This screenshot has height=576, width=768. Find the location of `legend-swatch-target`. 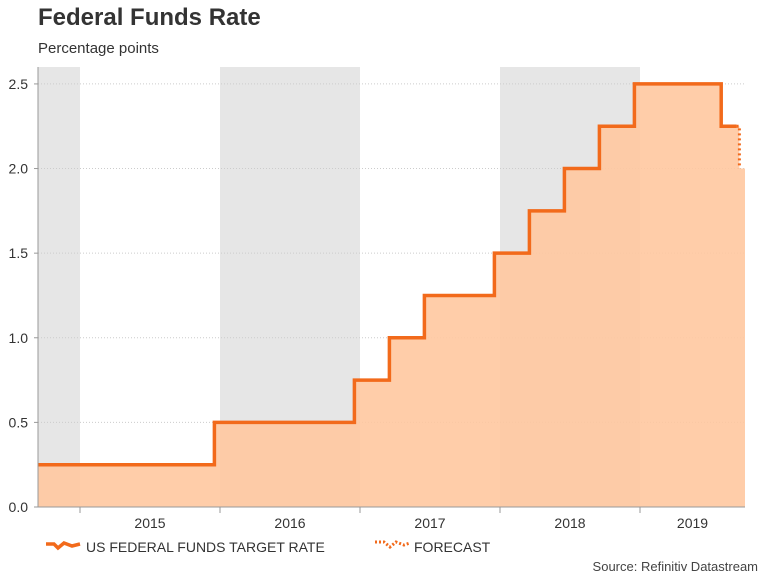

legend-swatch-target is located at coordinates (63, 546).